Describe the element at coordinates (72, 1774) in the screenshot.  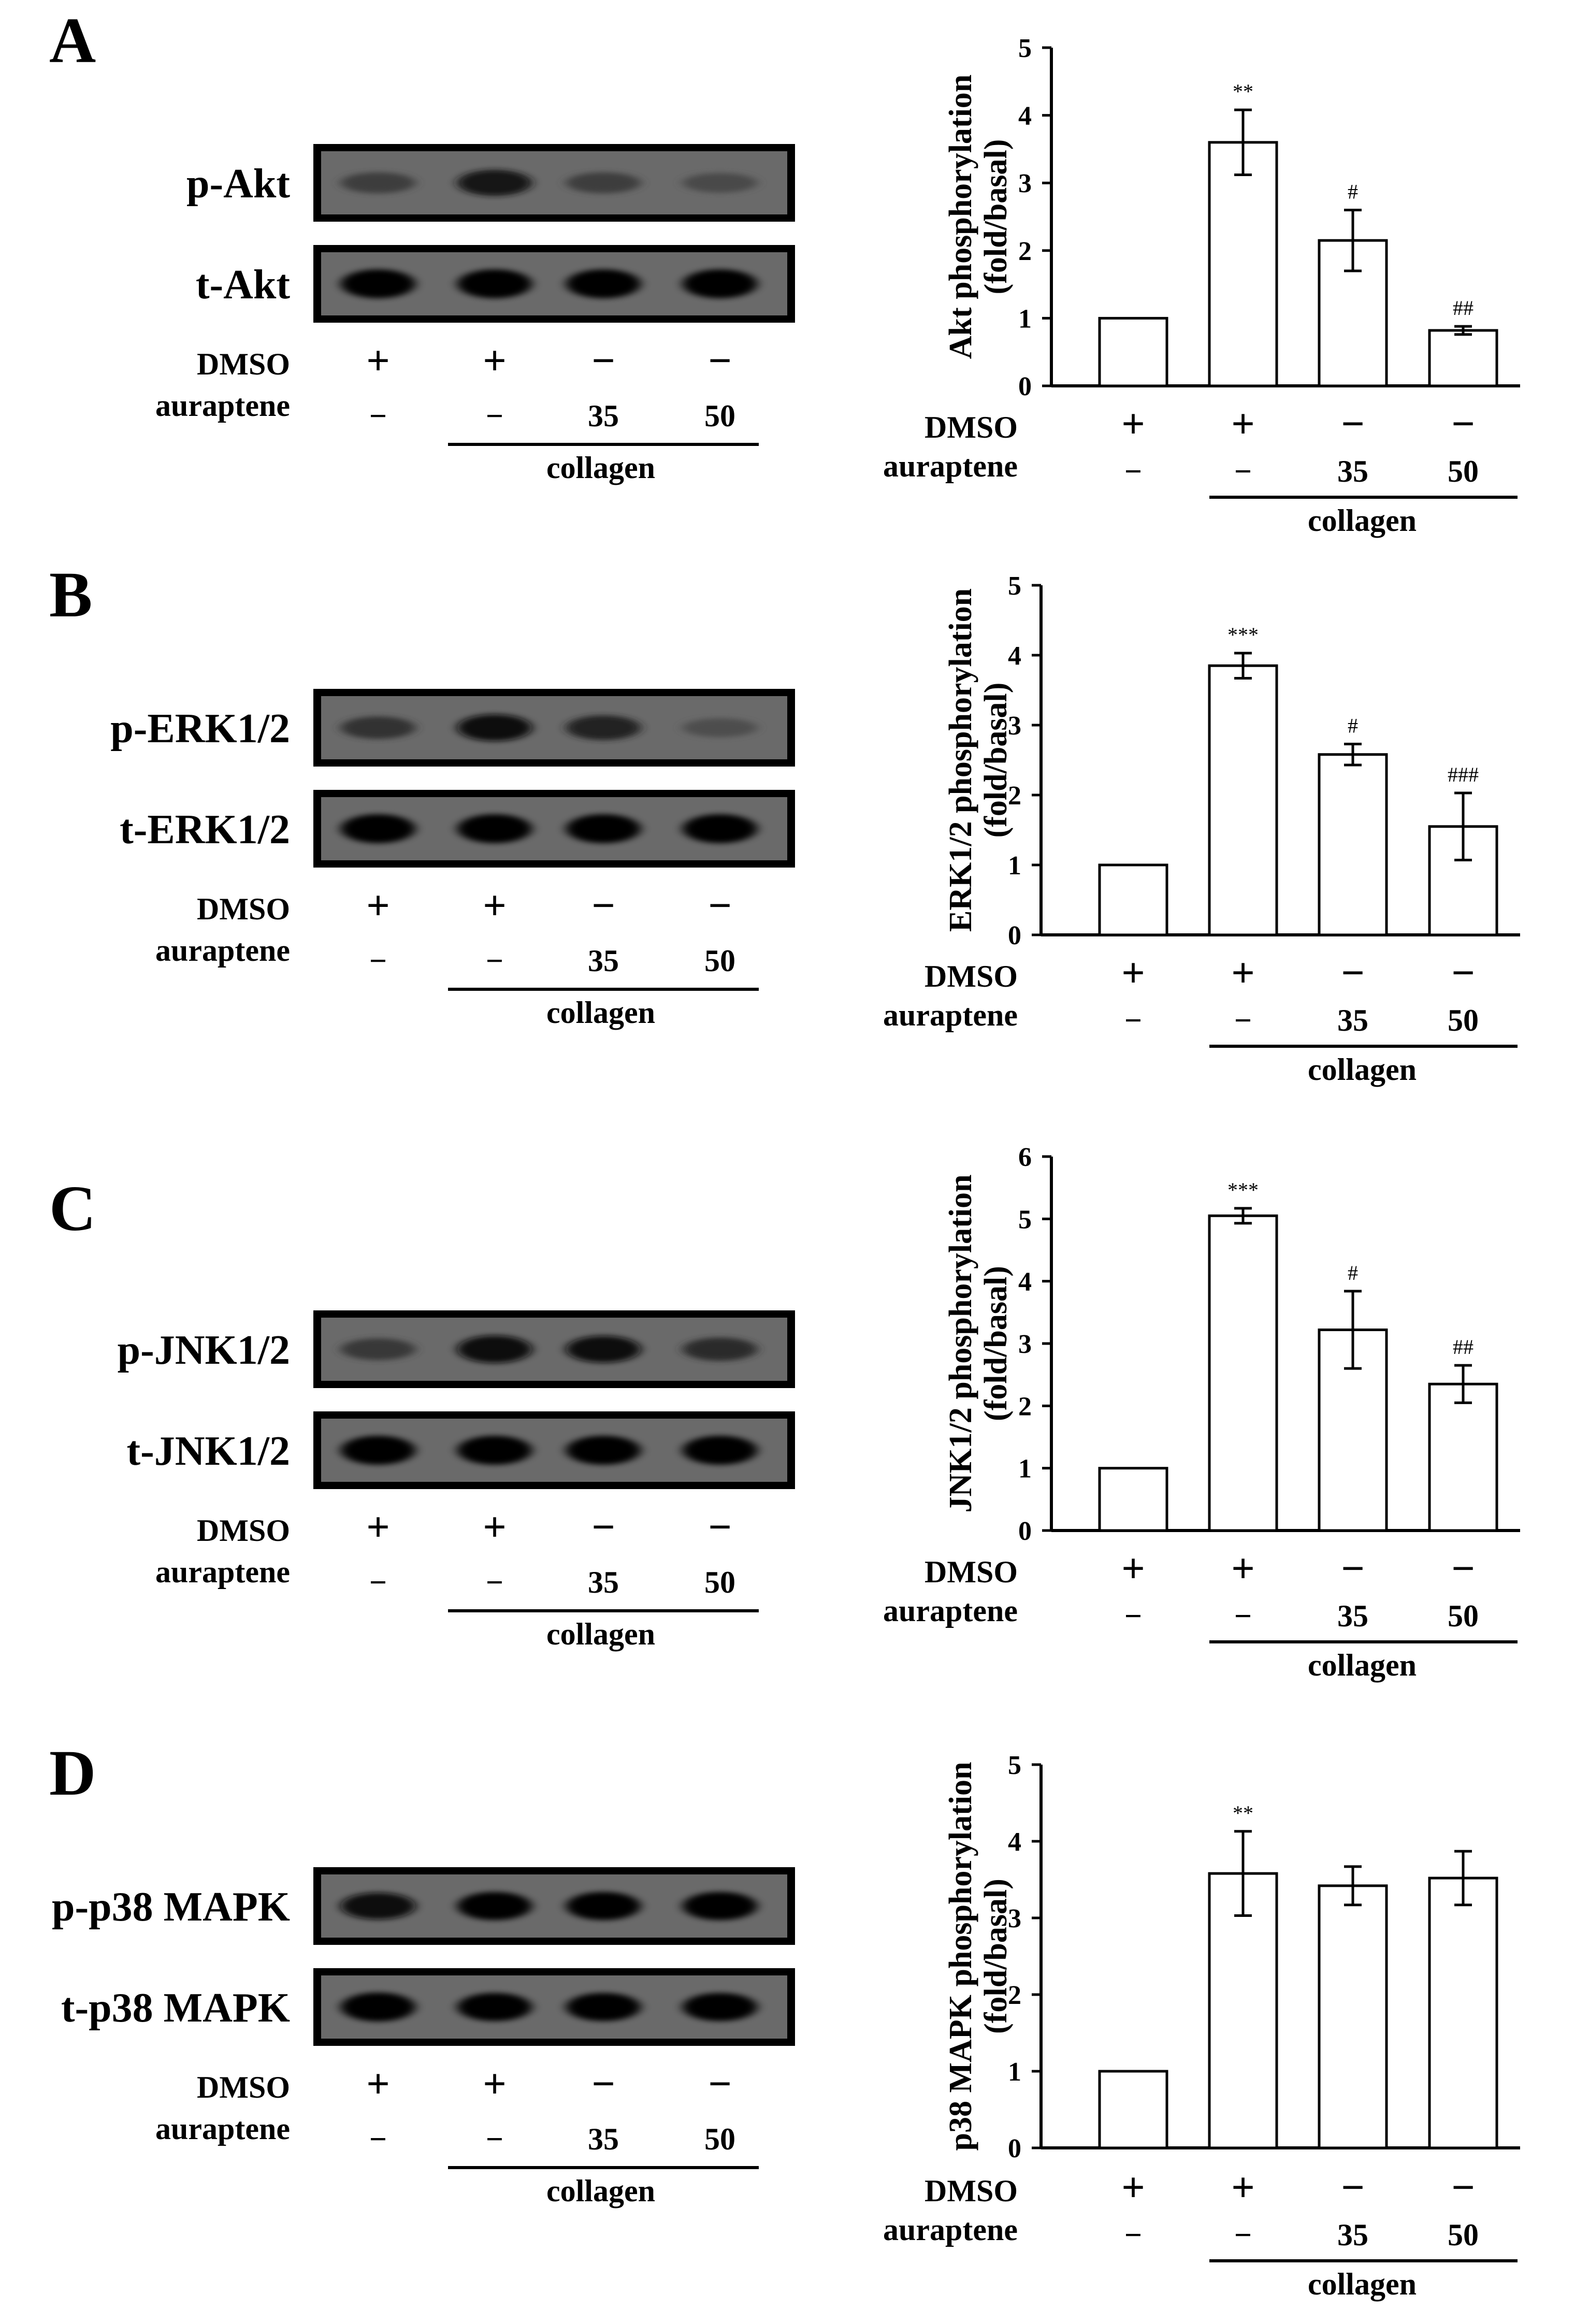
I see `panel-letter: D` at that location.